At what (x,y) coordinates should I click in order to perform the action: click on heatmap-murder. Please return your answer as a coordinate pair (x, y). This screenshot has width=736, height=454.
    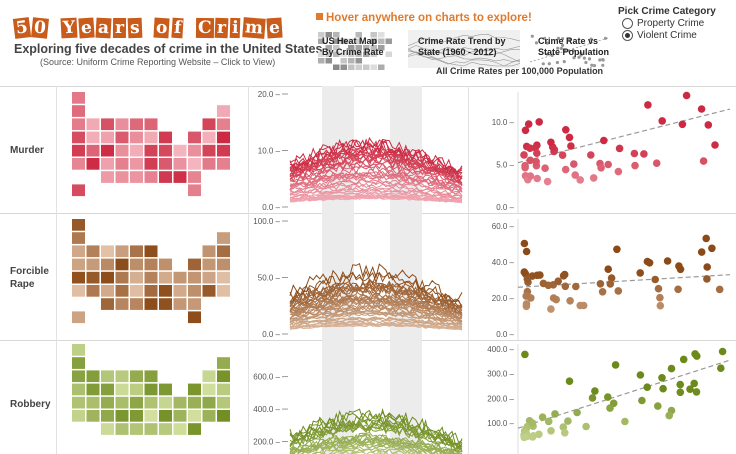
    Looking at the image, I should click on (154, 149).